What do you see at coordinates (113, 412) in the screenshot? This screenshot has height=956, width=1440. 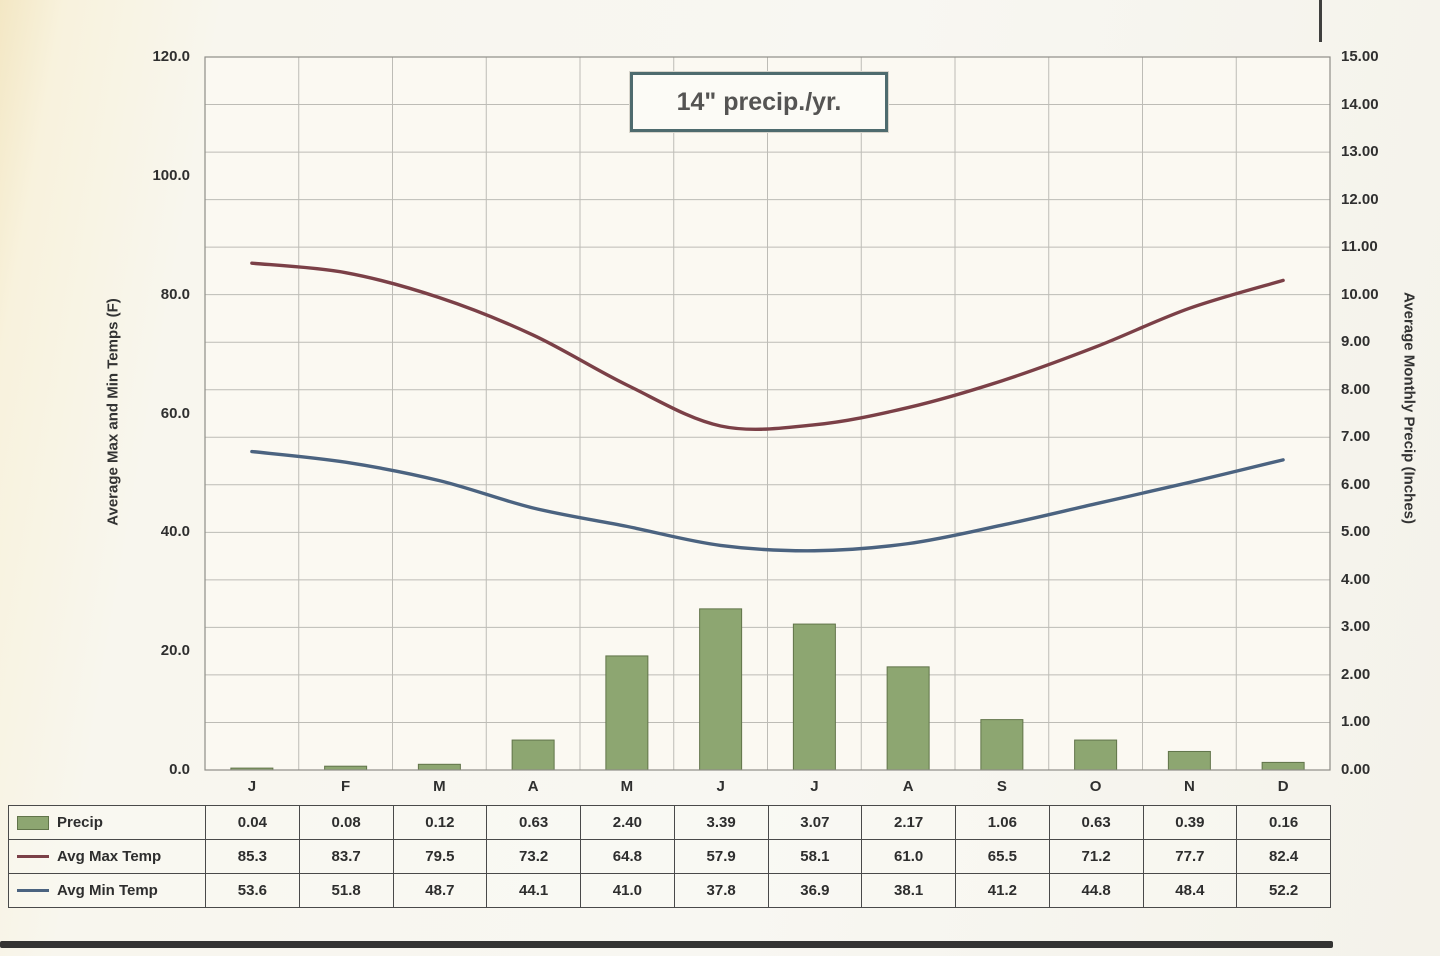 I see `left-axis-title: Average Max and Min Temps (F)` at bounding box center [113, 412].